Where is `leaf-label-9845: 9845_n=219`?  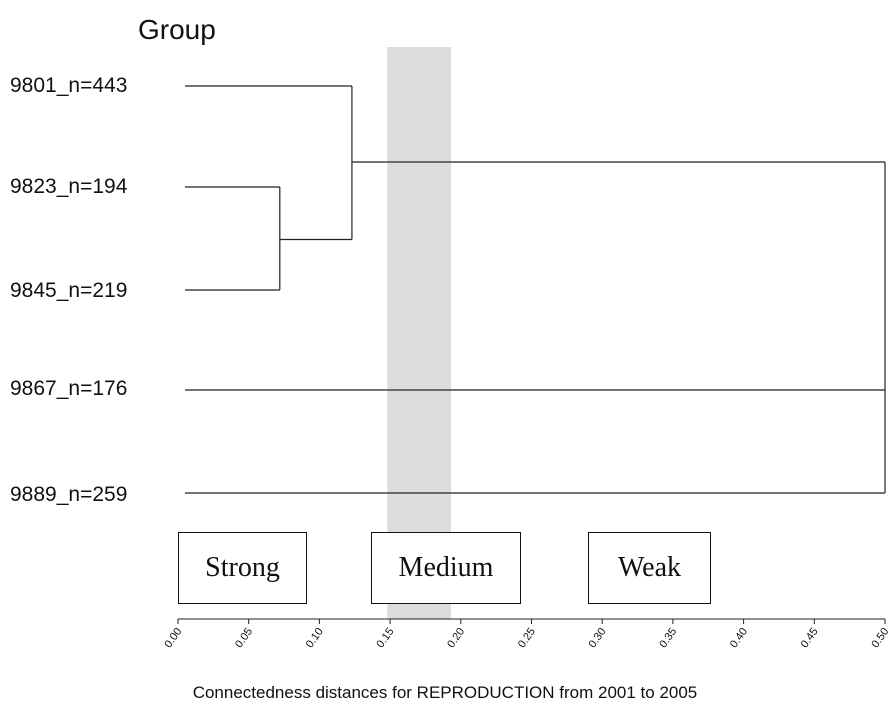
leaf-label-9845: 9845_n=219 is located at coordinates (69, 290).